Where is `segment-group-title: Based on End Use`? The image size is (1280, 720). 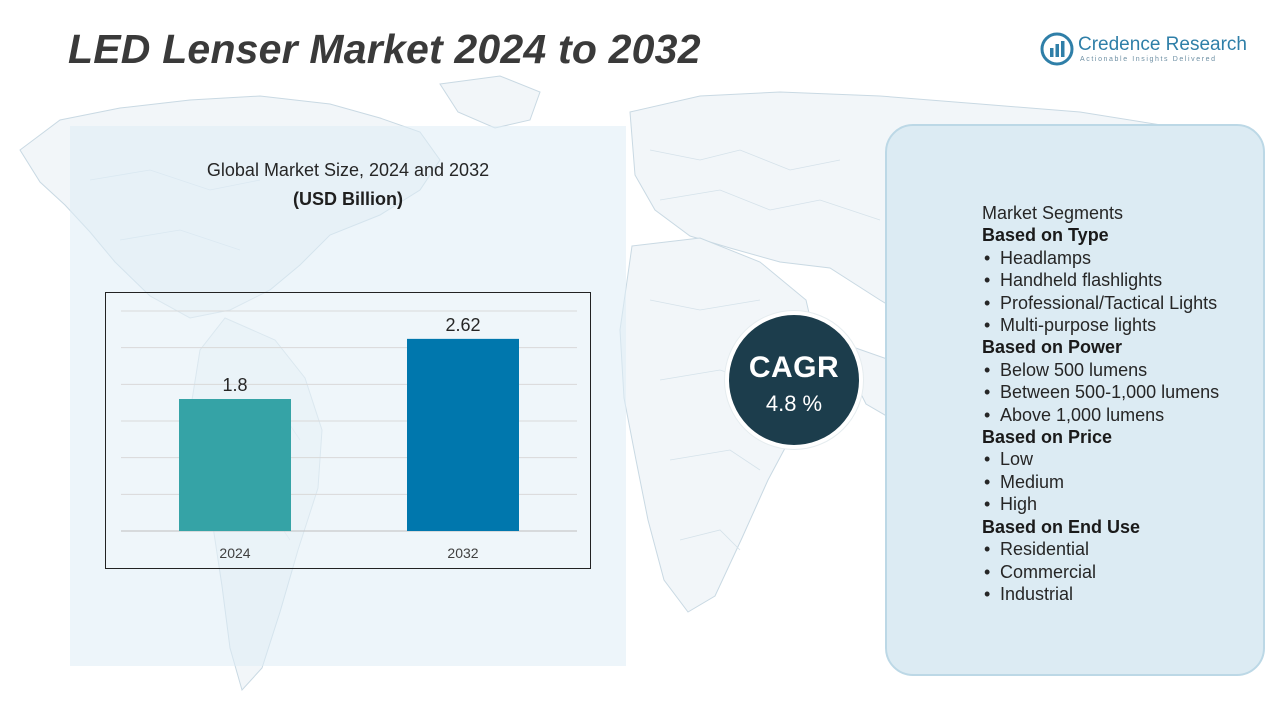
segment-group-title: Based on End Use is located at coordinates (1061, 526).